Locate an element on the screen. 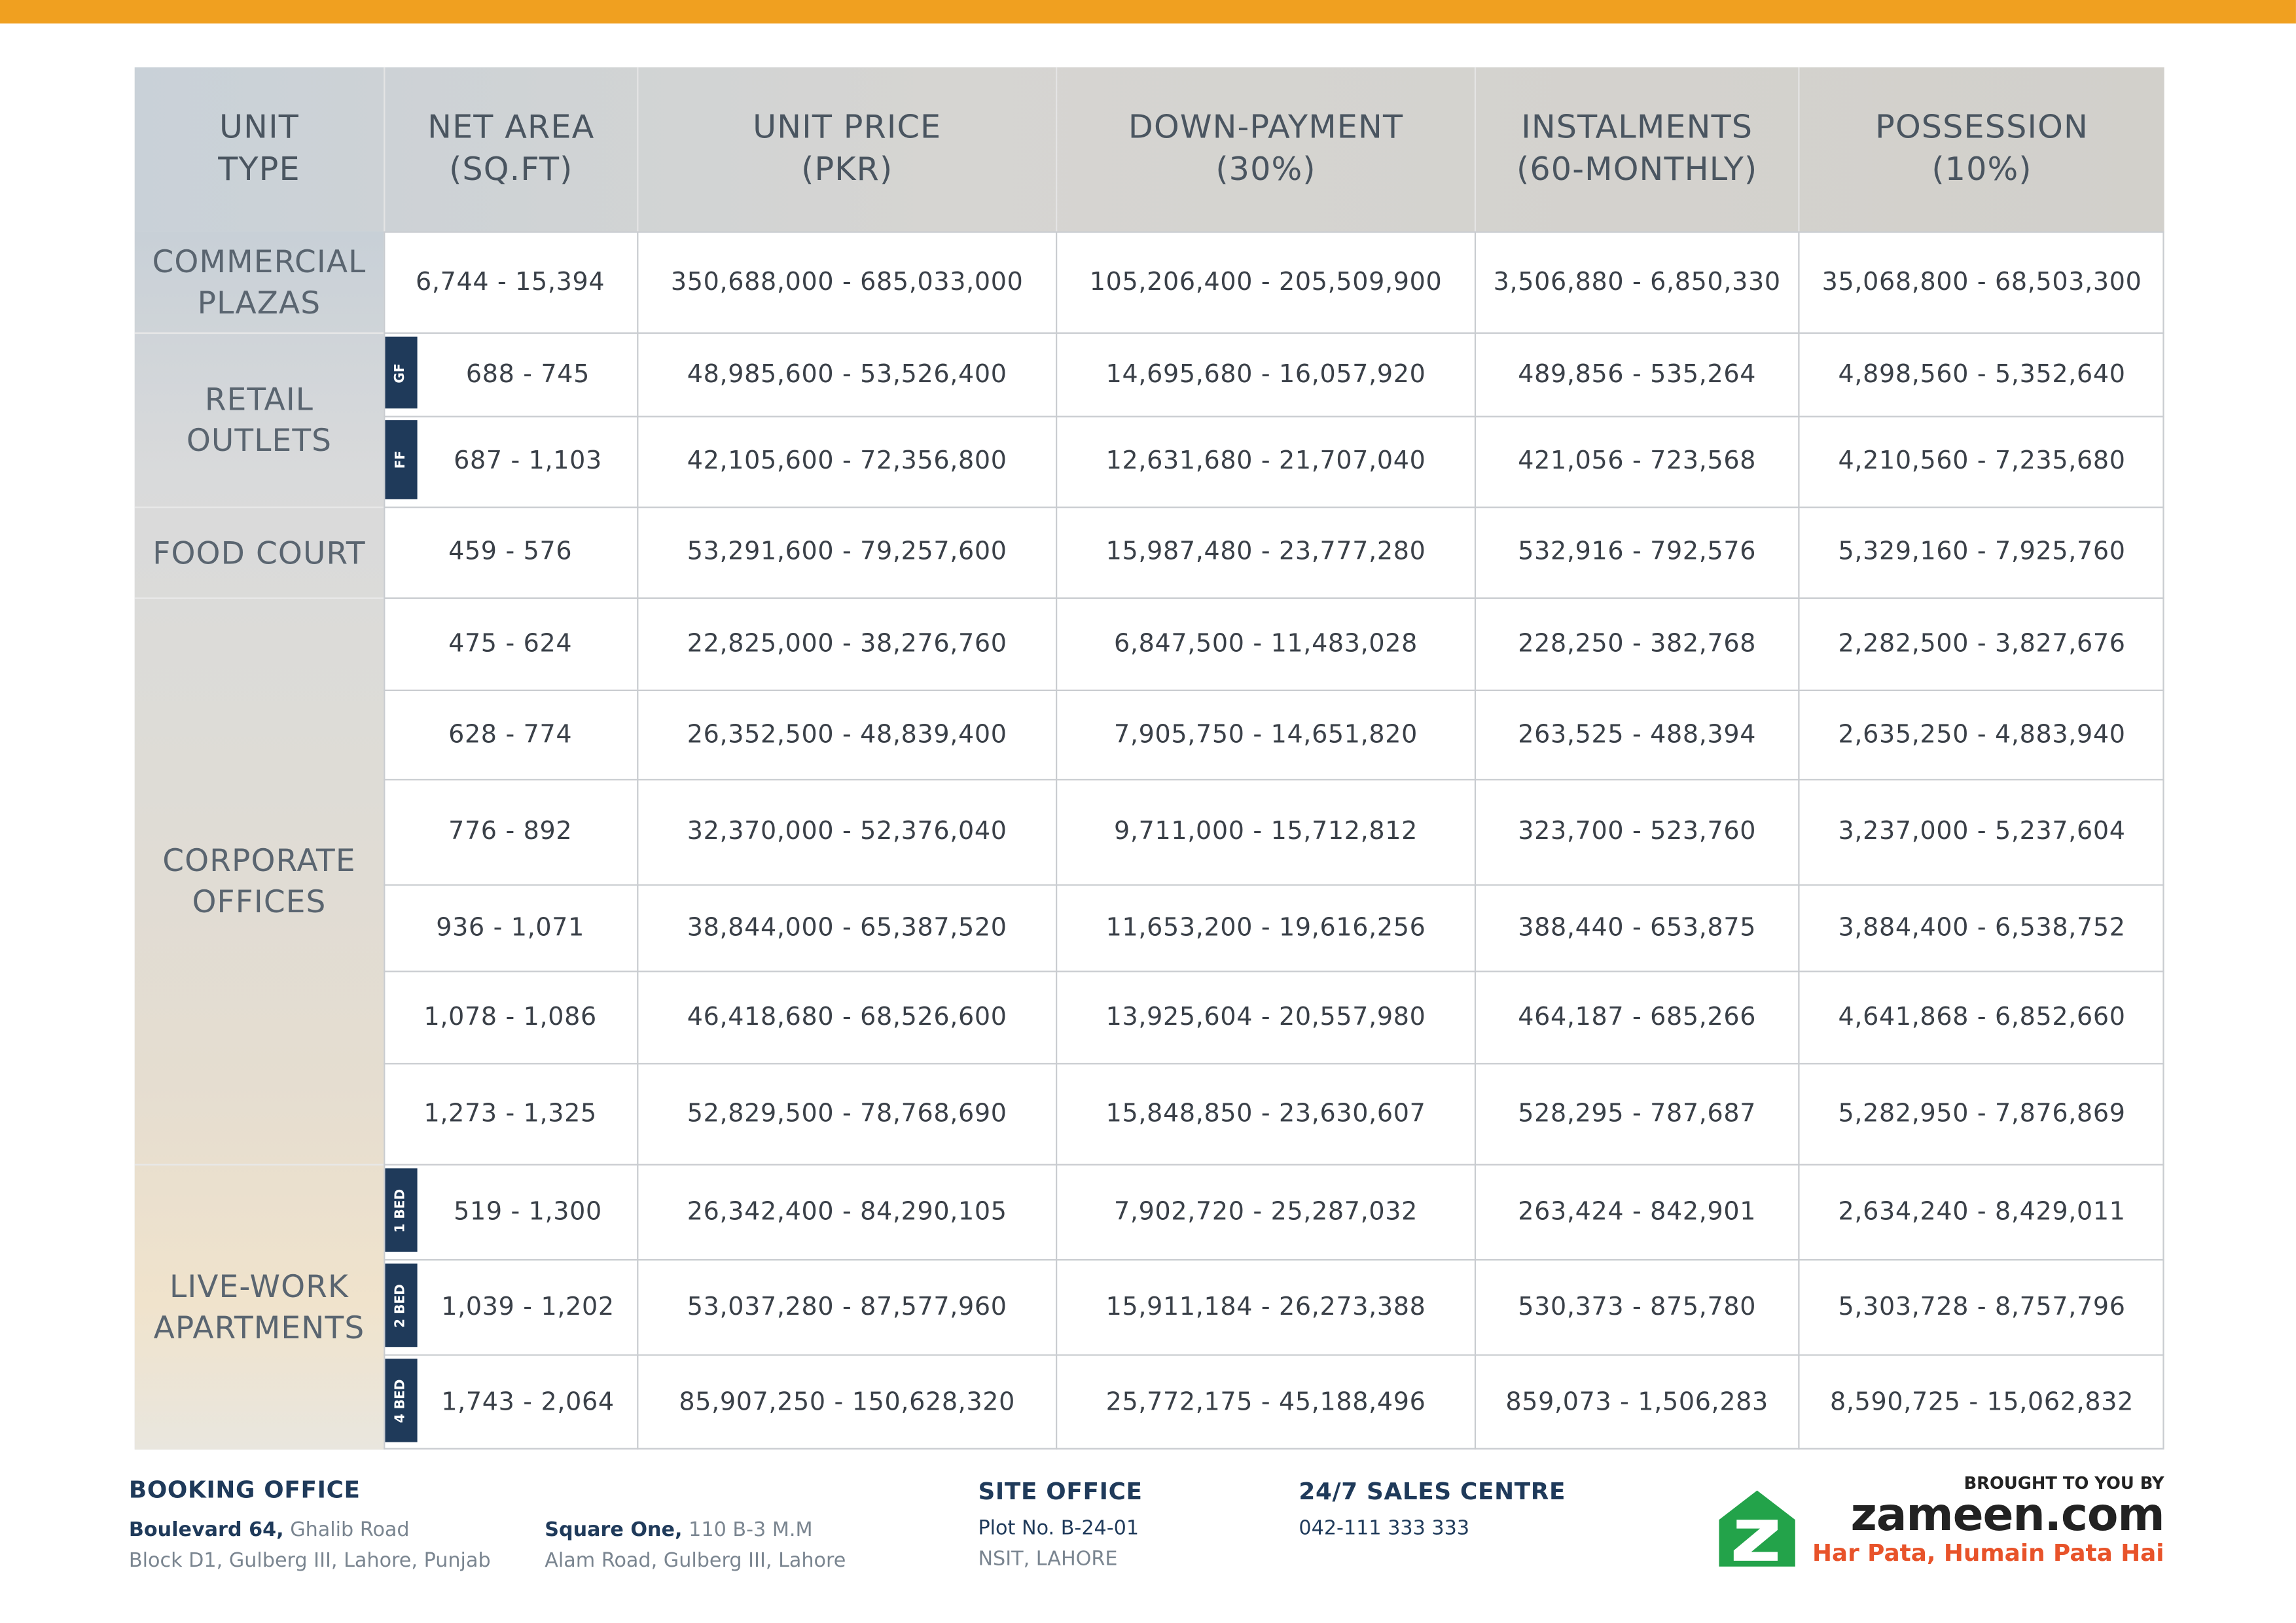  table-cell: 12,631,680 - 21,707,040 is located at coordinates (1265, 462).